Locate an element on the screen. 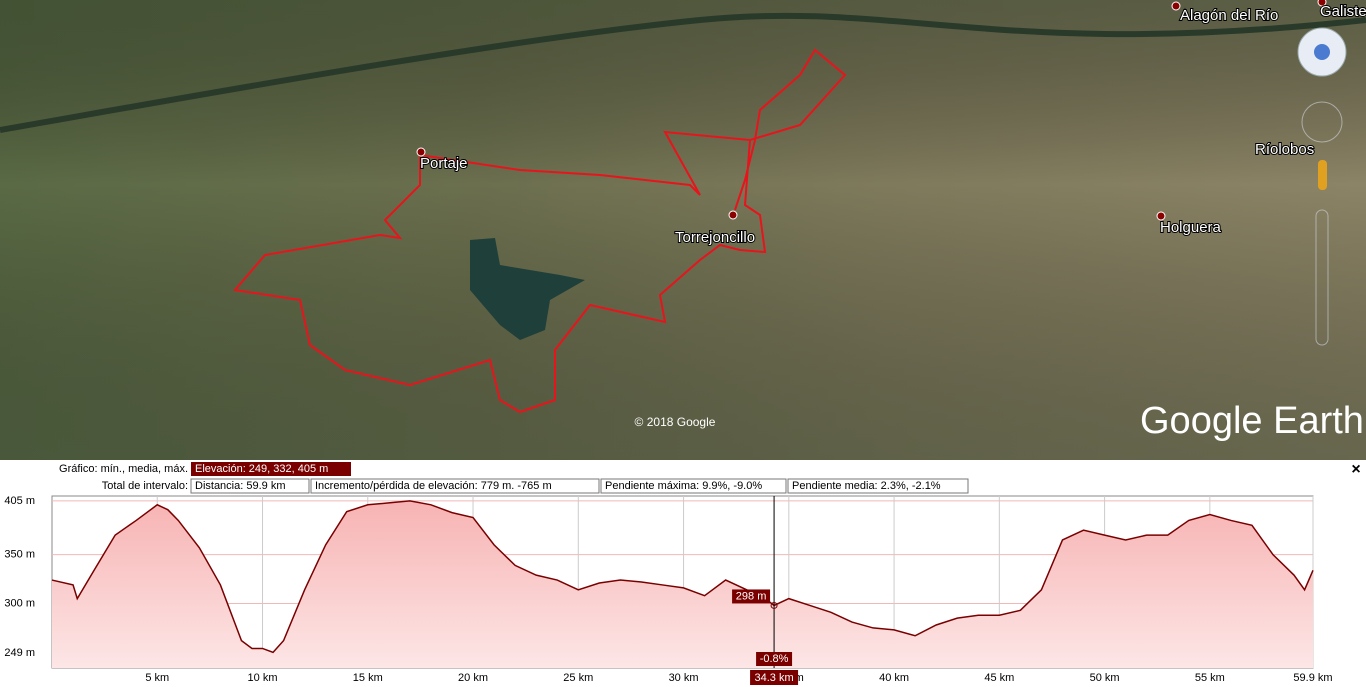 This screenshot has width=1366, height=687. x-tick-label: 25 km is located at coordinates (578, 678).